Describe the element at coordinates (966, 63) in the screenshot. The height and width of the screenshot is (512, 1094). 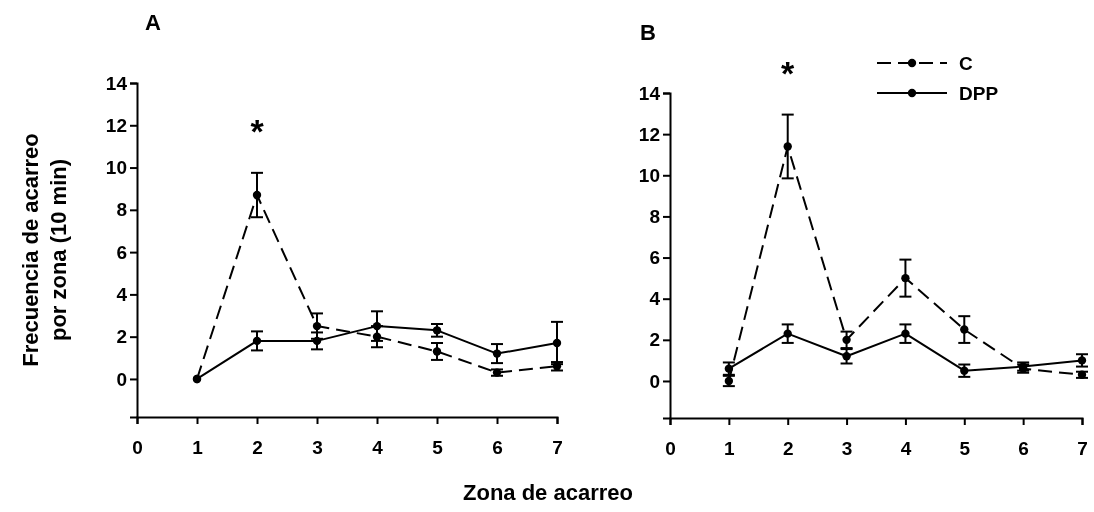
I see `legend-label: C` at that location.